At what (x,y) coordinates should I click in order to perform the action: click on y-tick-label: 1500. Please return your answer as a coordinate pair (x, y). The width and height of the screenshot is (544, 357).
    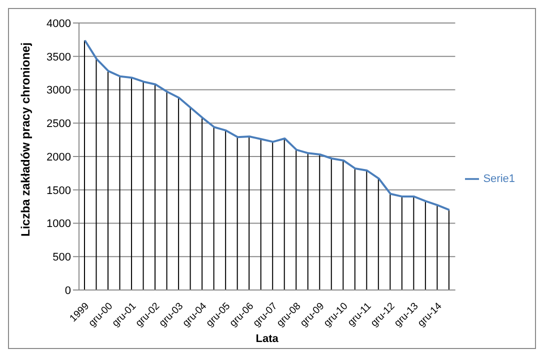
    Looking at the image, I should click on (58, 190).